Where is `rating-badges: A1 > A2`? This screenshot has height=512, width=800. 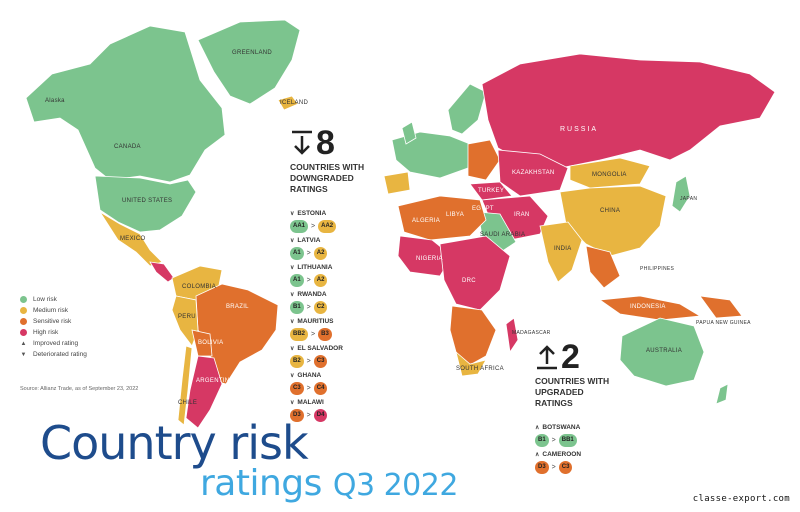 rating-badges: A1 > A2 is located at coordinates (335, 280).